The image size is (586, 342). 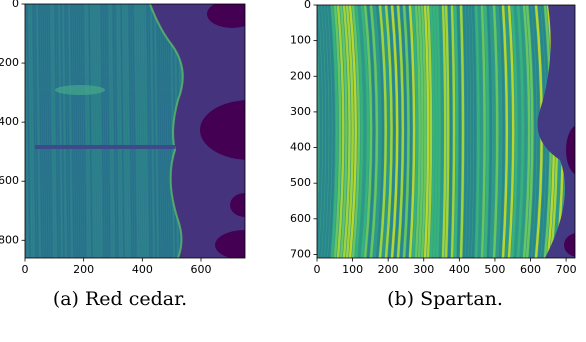 What do you see at coordinates (9, 239) in the screenshot?
I see `y-tick-label: 800` at bounding box center [9, 239].